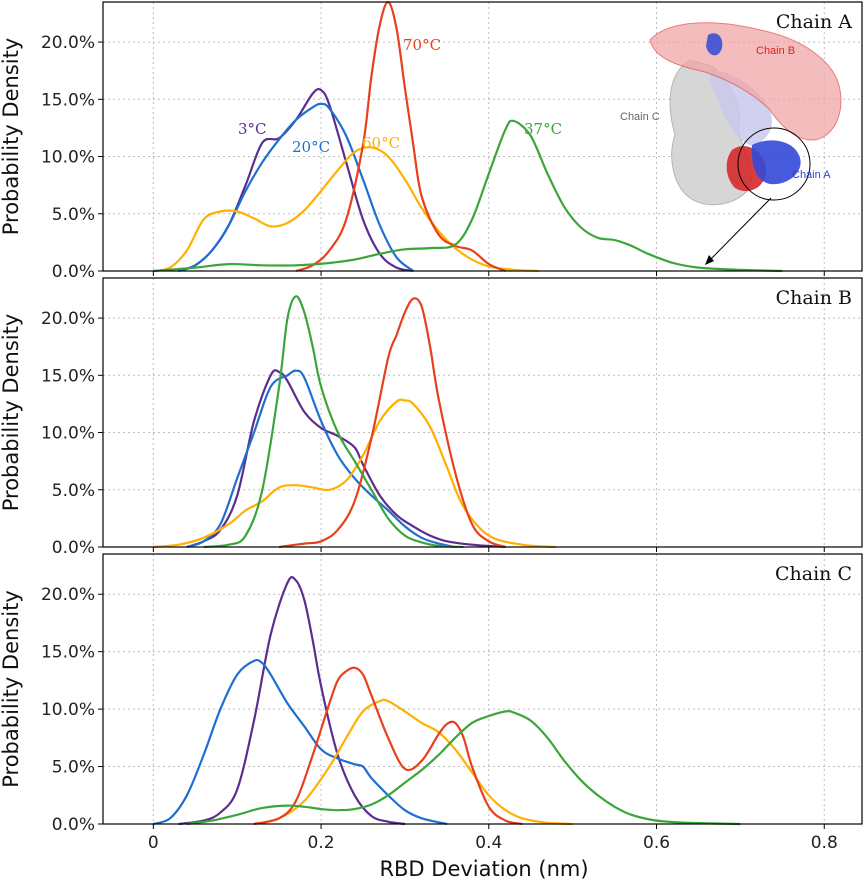  What do you see at coordinates (656, 843) in the screenshot?
I see `x-tick-label: 0.6` at bounding box center [656, 843].